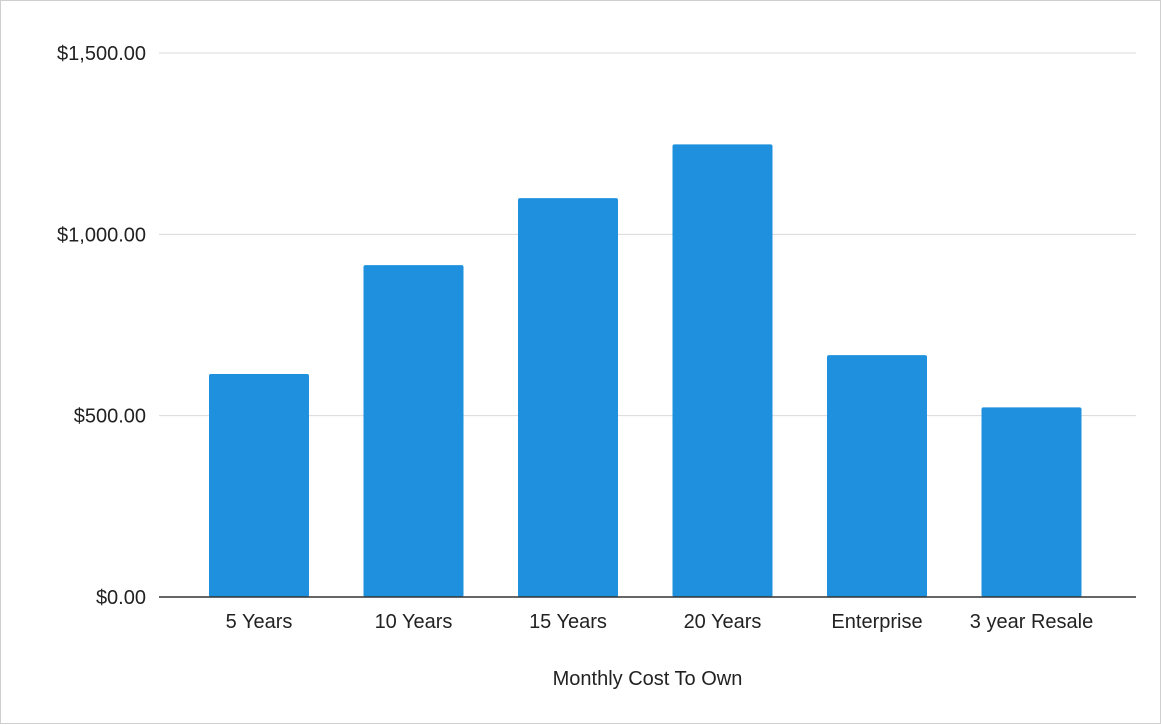 This screenshot has width=1161, height=725. I want to click on x-tick-label: Enterprise, so click(876, 622).